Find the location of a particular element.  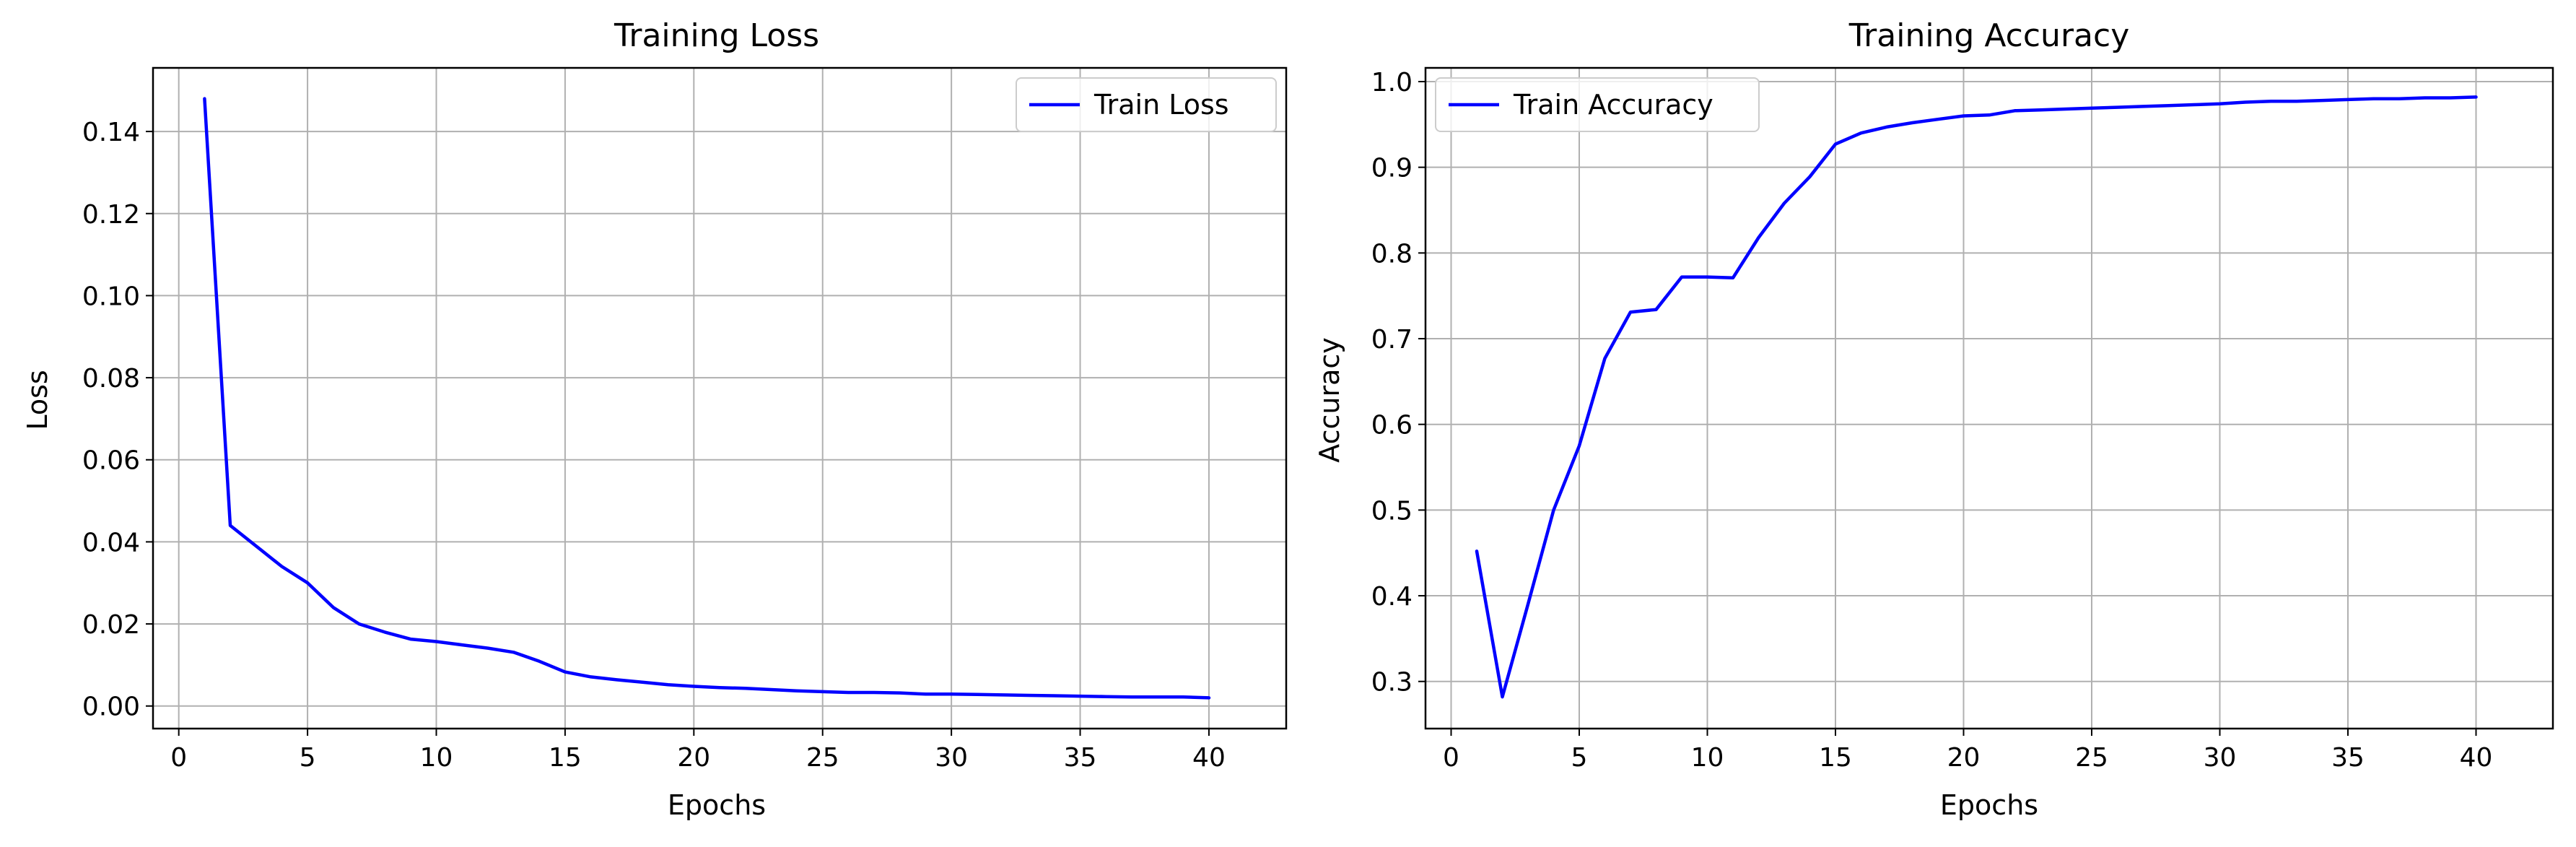

loss-y-tick-label: 0.08 is located at coordinates (111, 379).